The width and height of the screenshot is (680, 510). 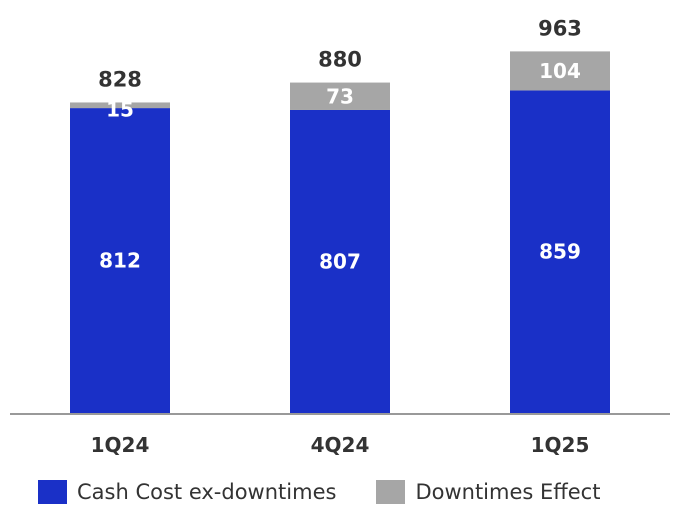 I want to click on total-label-4q24: 880, so click(x=340, y=60).